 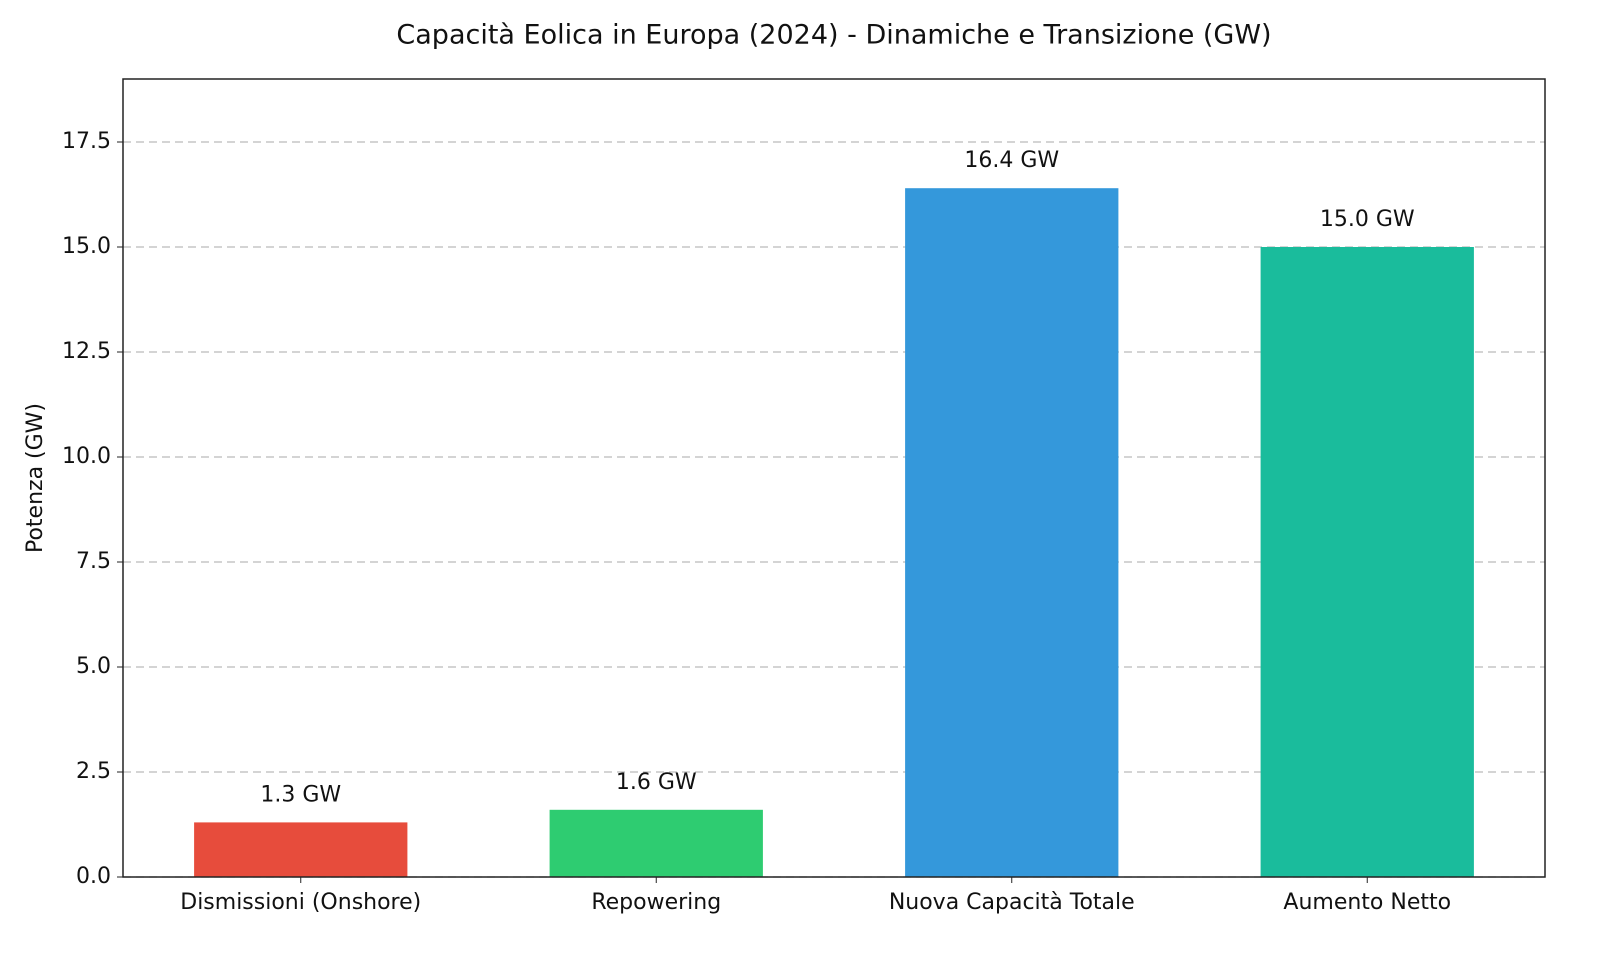 I want to click on y-tick-label: 5.0, so click(x=93, y=666).